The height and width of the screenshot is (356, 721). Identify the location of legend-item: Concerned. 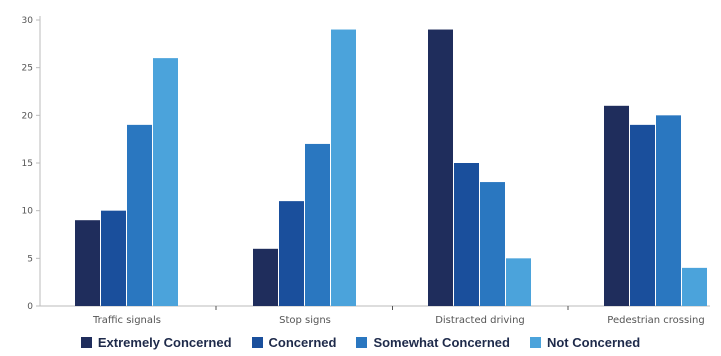
(294, 342).